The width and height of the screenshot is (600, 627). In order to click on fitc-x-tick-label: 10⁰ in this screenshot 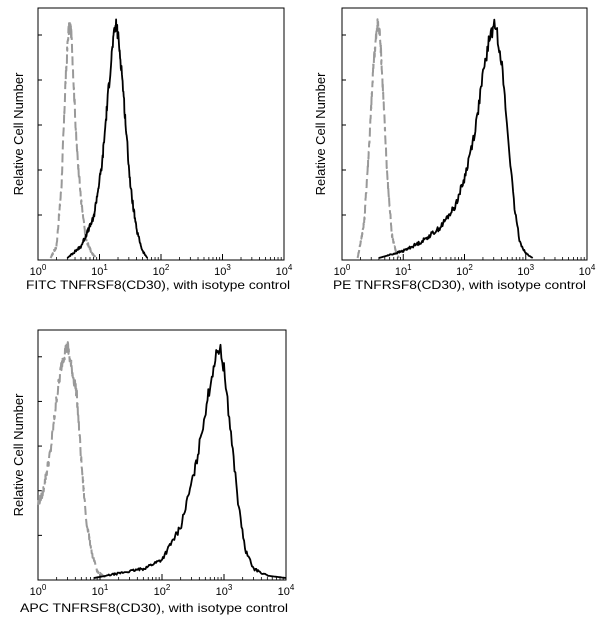, I will do `click(38, 270)`.